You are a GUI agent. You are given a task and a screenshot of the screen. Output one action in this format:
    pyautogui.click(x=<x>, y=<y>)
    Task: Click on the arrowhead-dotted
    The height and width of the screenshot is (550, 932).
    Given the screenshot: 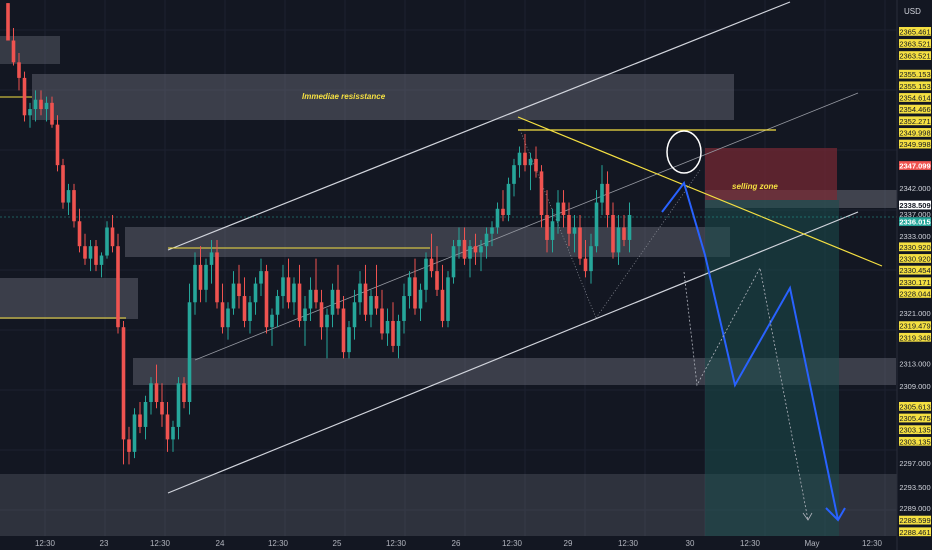 What is the action you would take?
    pyautogui.click(x=807, y=516)
    